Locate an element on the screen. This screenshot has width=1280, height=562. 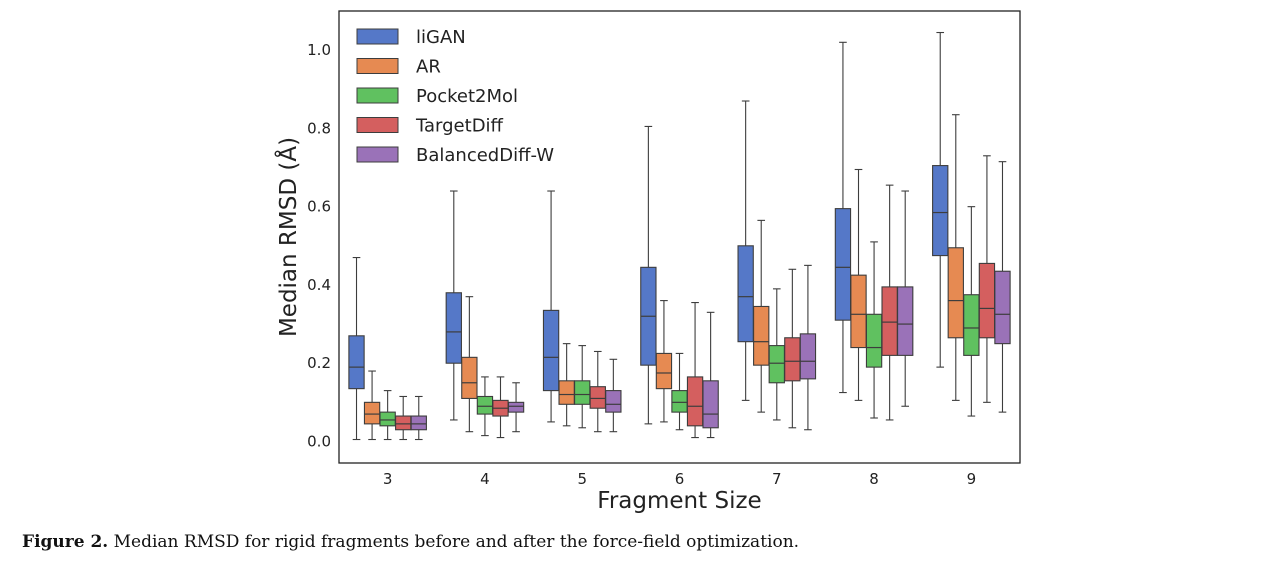
legend-item-ar: AR is located at coordinates (398, 67).